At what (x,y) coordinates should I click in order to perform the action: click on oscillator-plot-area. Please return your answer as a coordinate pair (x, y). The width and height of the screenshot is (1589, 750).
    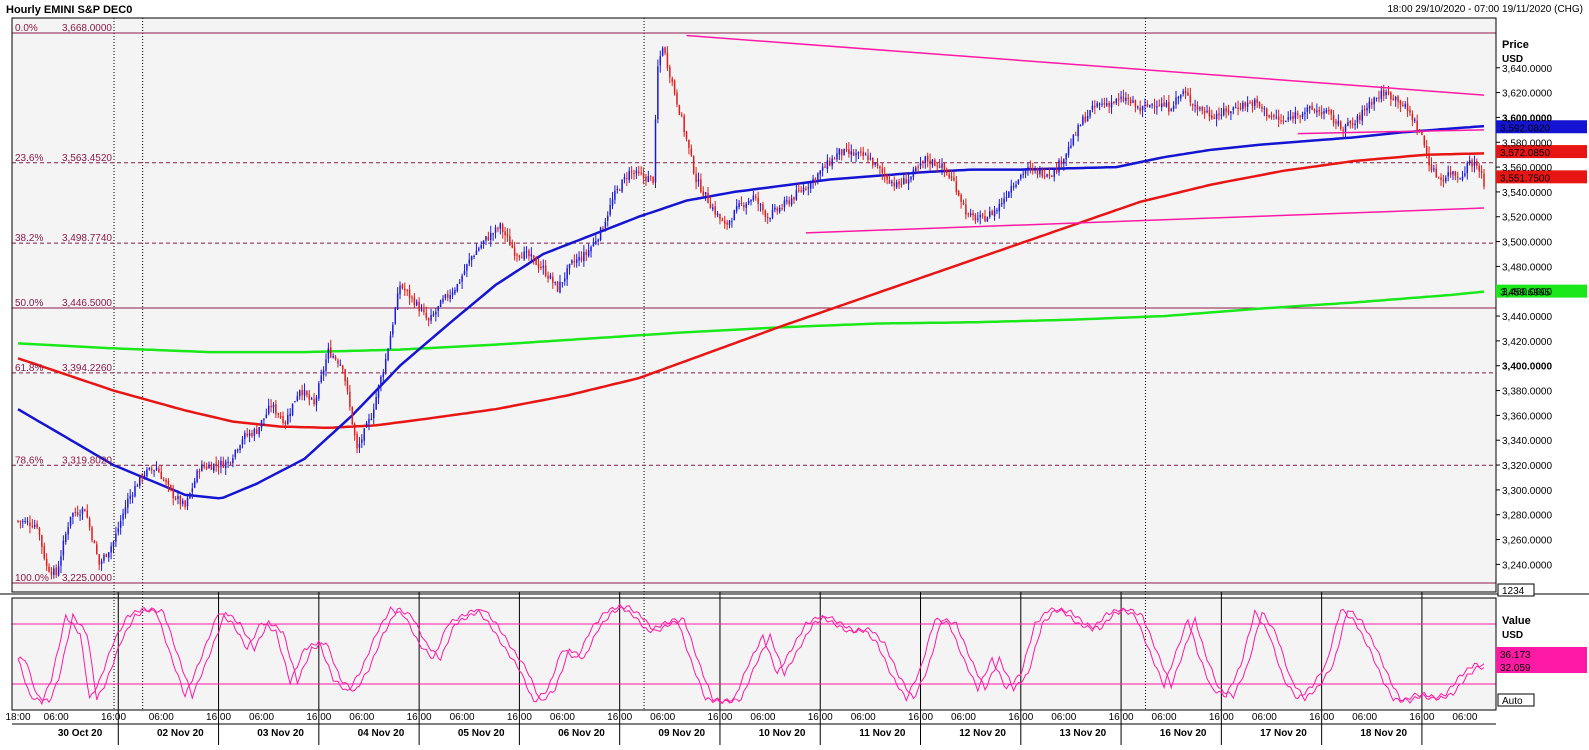
    Looking at the image, I should click on (754, 654).